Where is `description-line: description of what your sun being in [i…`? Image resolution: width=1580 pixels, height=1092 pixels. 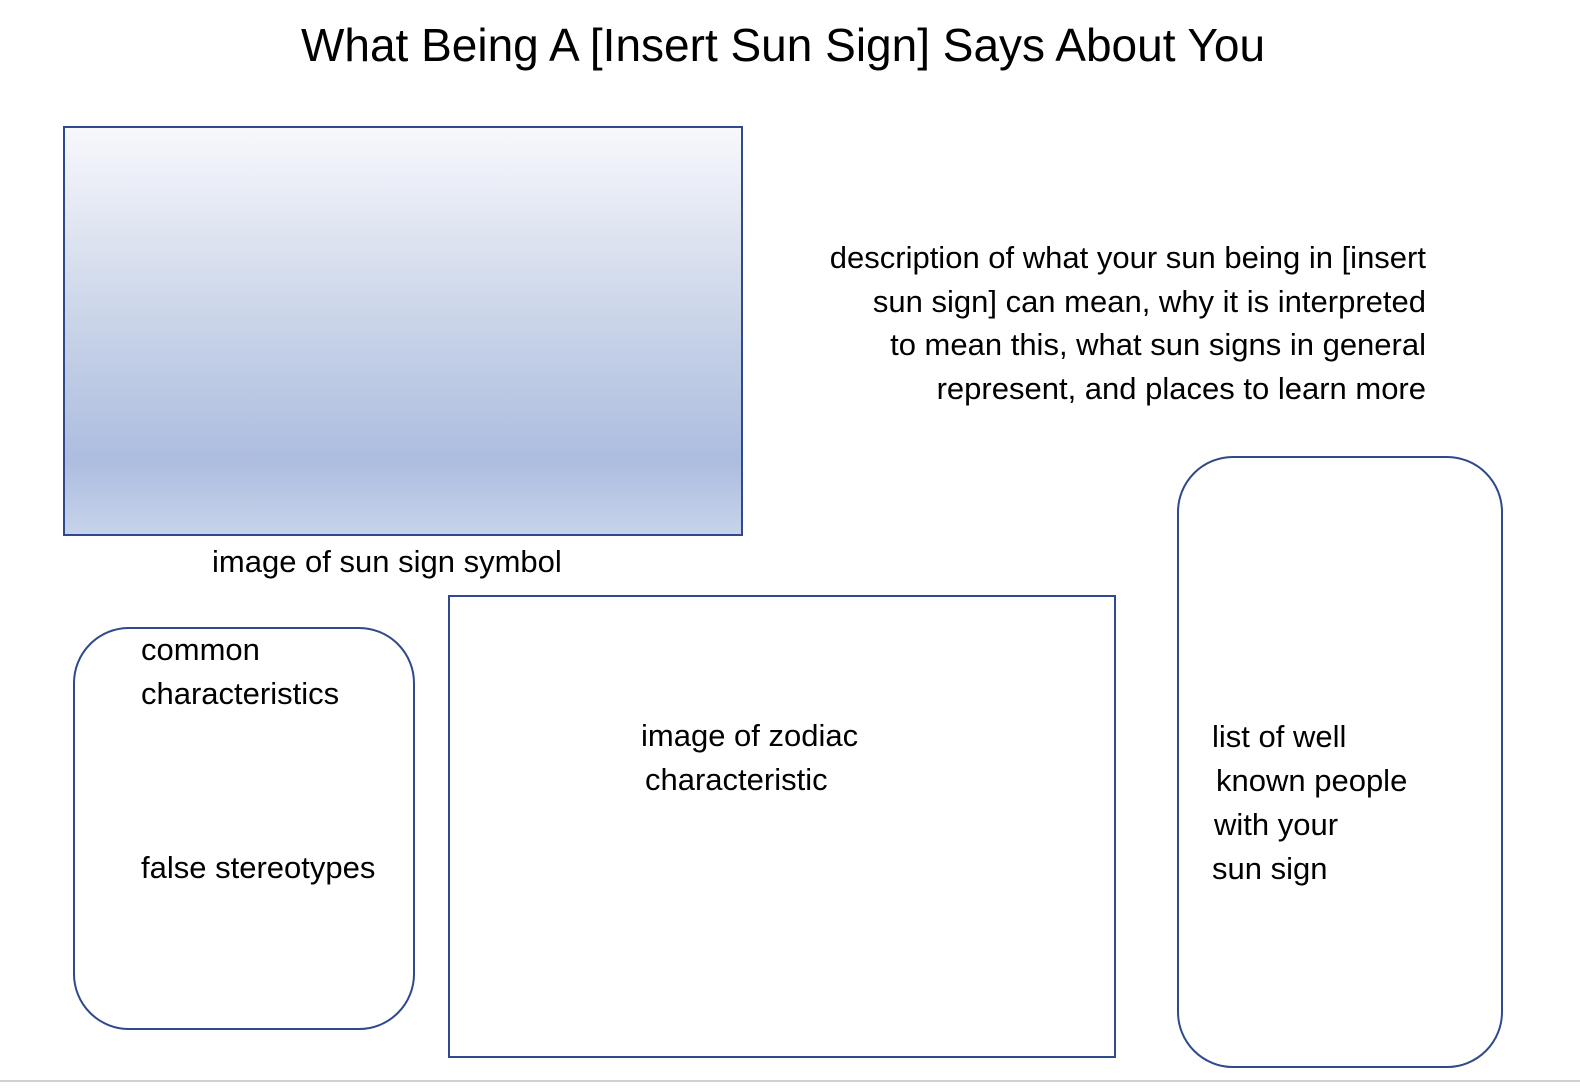 description-line: description of what your sun being in [i… is located at coordinates (1127, 257).